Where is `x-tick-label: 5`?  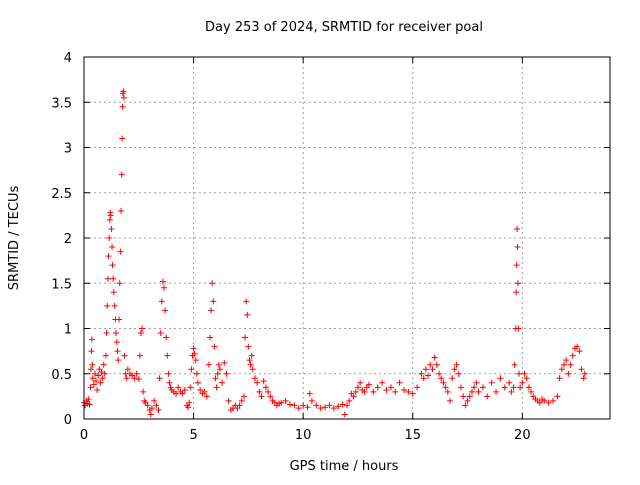 x-tick-label: 5 is located at coordinates (193, 435).